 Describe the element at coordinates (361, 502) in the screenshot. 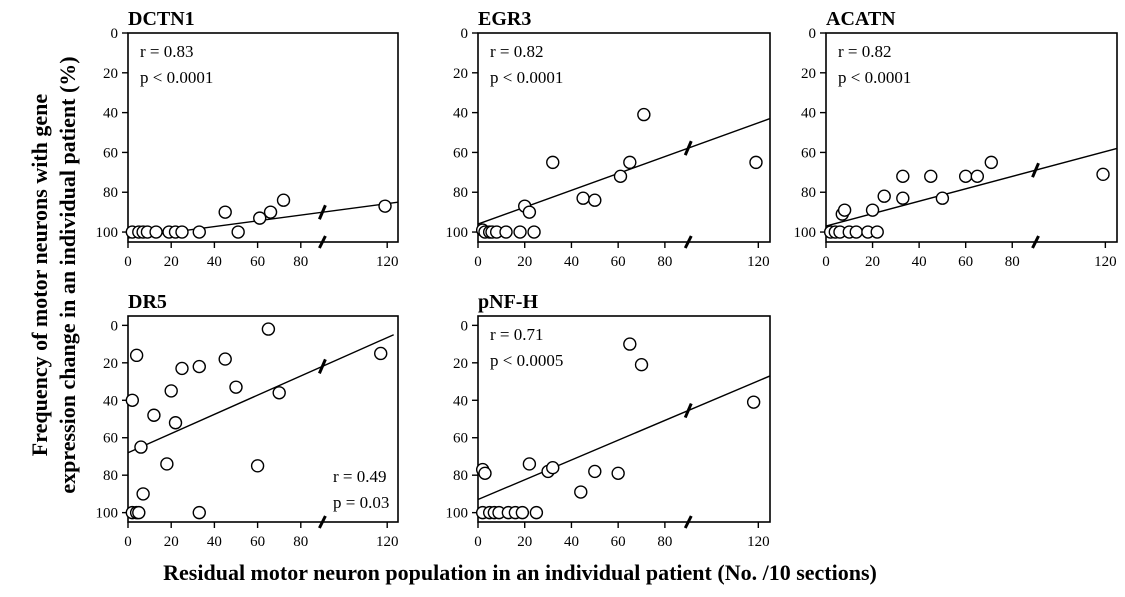

I see `stat-p: p = 0.03` at that location.